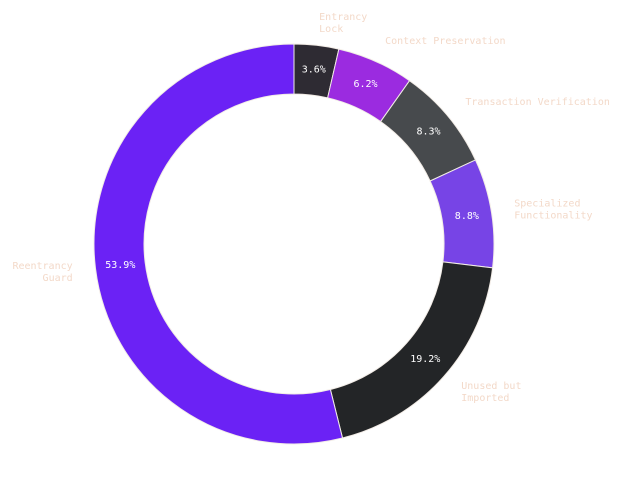 The width and height of the screenshot is (640, 480). I want to click on pct-label-unused-but-imported: 19.2%, so click(425, 359).